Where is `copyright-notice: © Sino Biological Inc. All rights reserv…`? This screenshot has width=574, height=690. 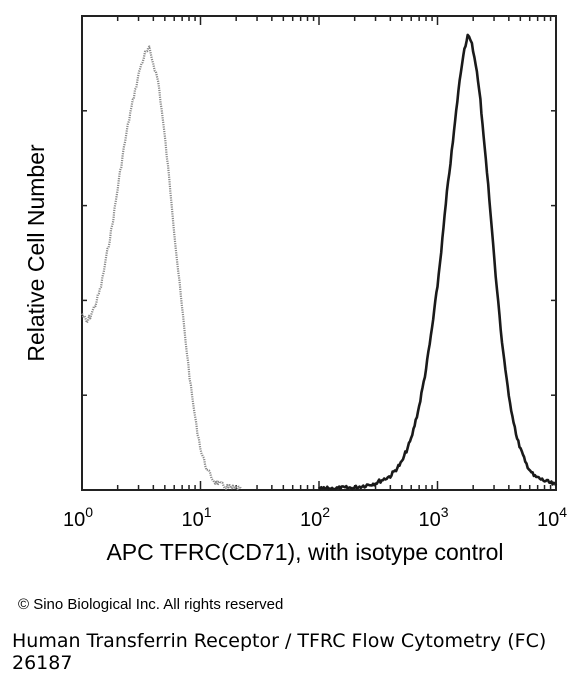 copyright-notice: © Sino Biological Inc. All rights reserv… is located at coordinates (151, 604).